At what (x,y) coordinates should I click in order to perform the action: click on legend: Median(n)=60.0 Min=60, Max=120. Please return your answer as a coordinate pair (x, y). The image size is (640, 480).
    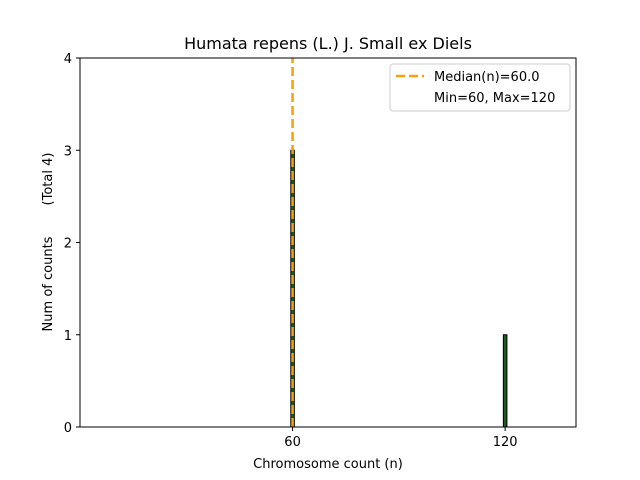
    Looking at the image, I should click on (480, 87).